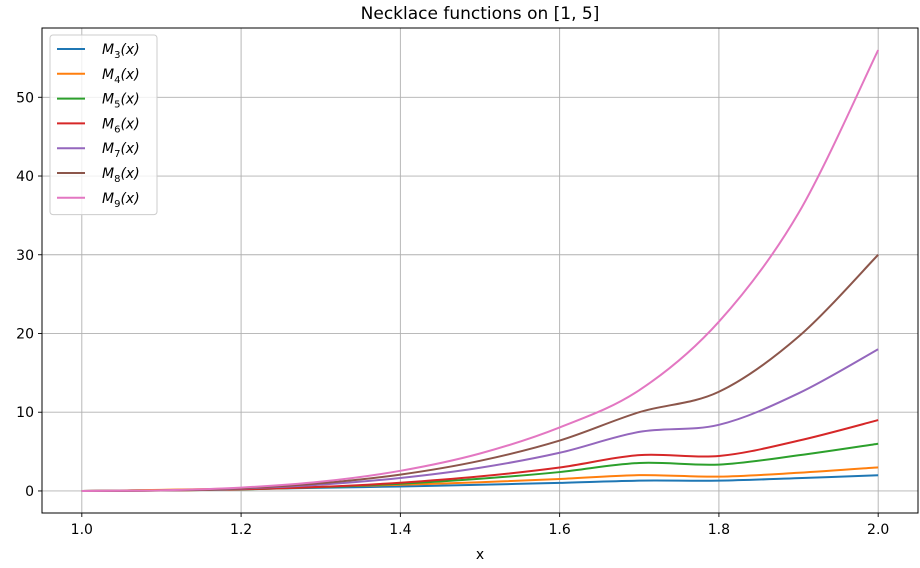  Describe the element at coordinates (400, 530) in the screenshot. I see `x-tick-label: 1.4` at that location.